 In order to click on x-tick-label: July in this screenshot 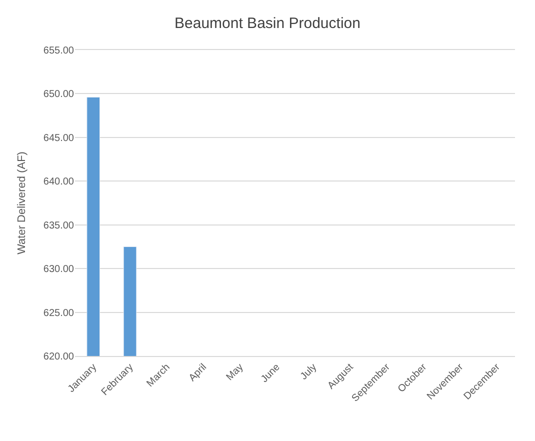, I will do `click(308, 372)`.